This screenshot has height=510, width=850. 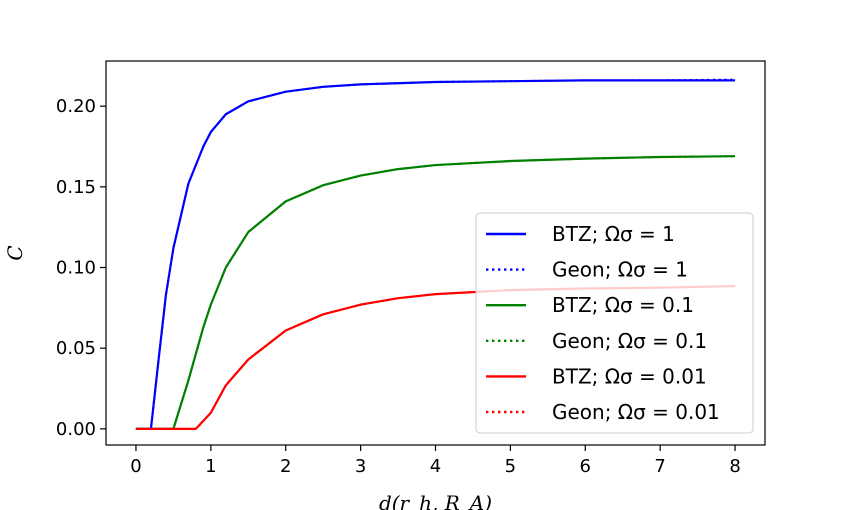 I want to click on x-tick-label: 0, so click(x=135, y=466).